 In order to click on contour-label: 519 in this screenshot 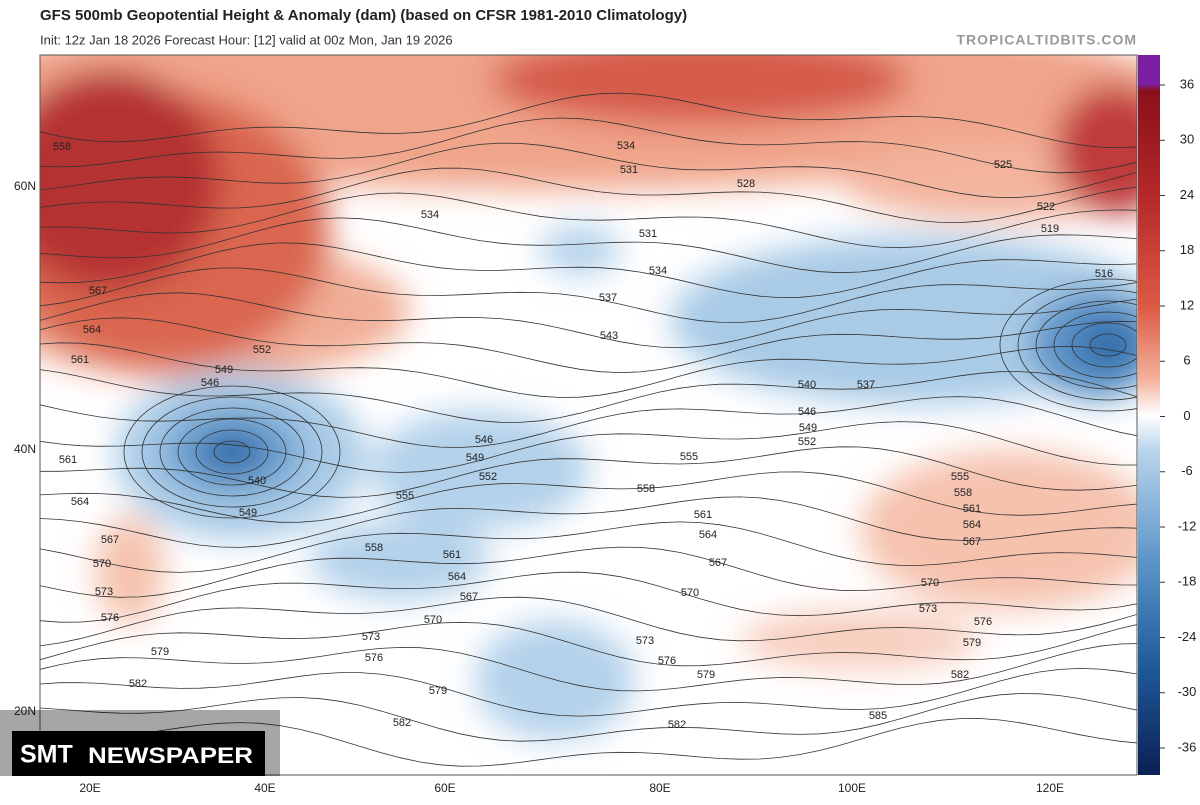, I will do `click(1050, 229)`.